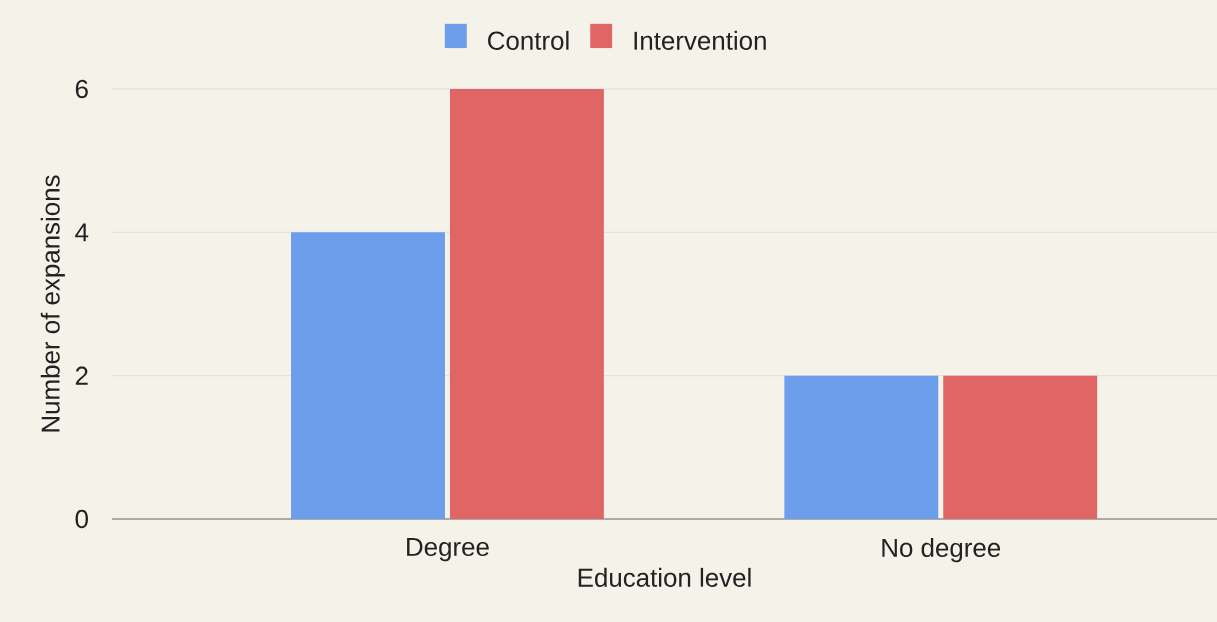  Describe the element at coordinates (664, 577) in the screenshot. I see `x-axis-title: Education level` at that location.